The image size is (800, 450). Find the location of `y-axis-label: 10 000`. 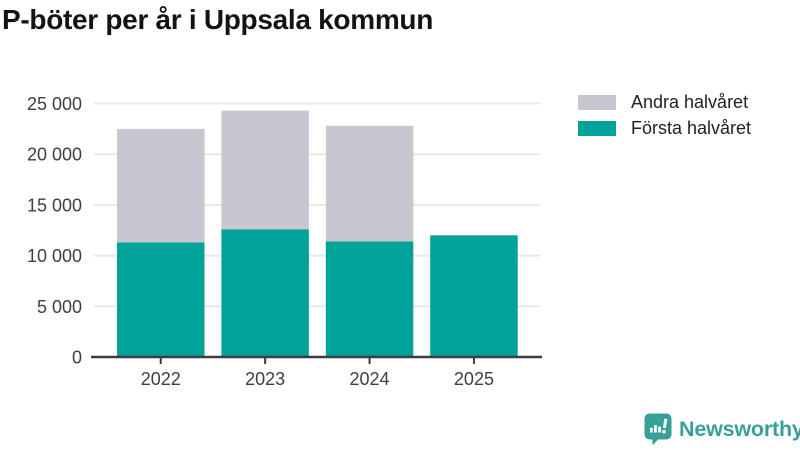

y-axis-label: 10 000 is located at coordinates (54, 256).